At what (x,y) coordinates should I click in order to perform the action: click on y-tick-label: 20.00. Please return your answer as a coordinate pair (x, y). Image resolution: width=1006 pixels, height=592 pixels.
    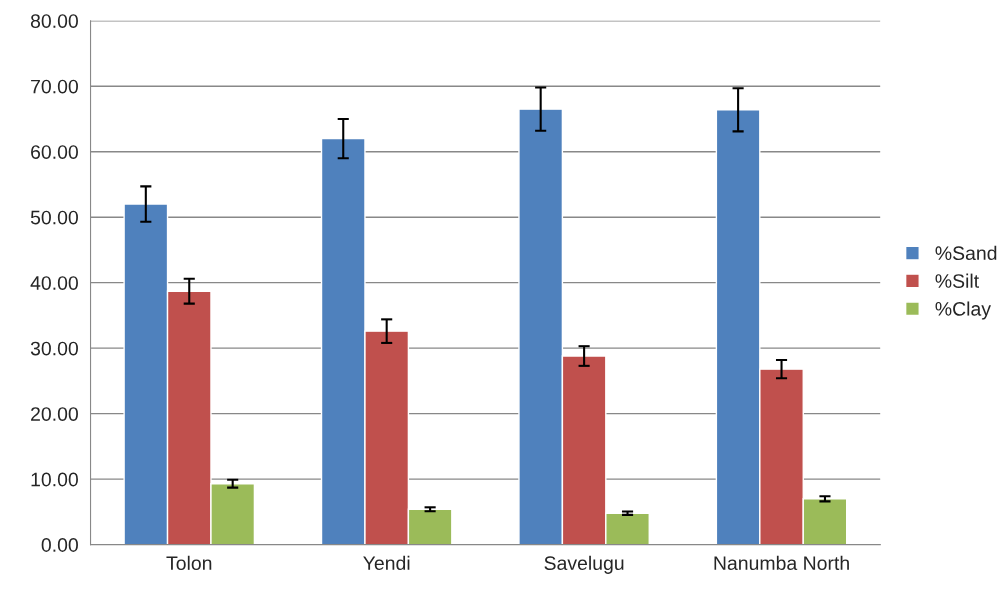
    Looking at the image, I should click on (54, 414).